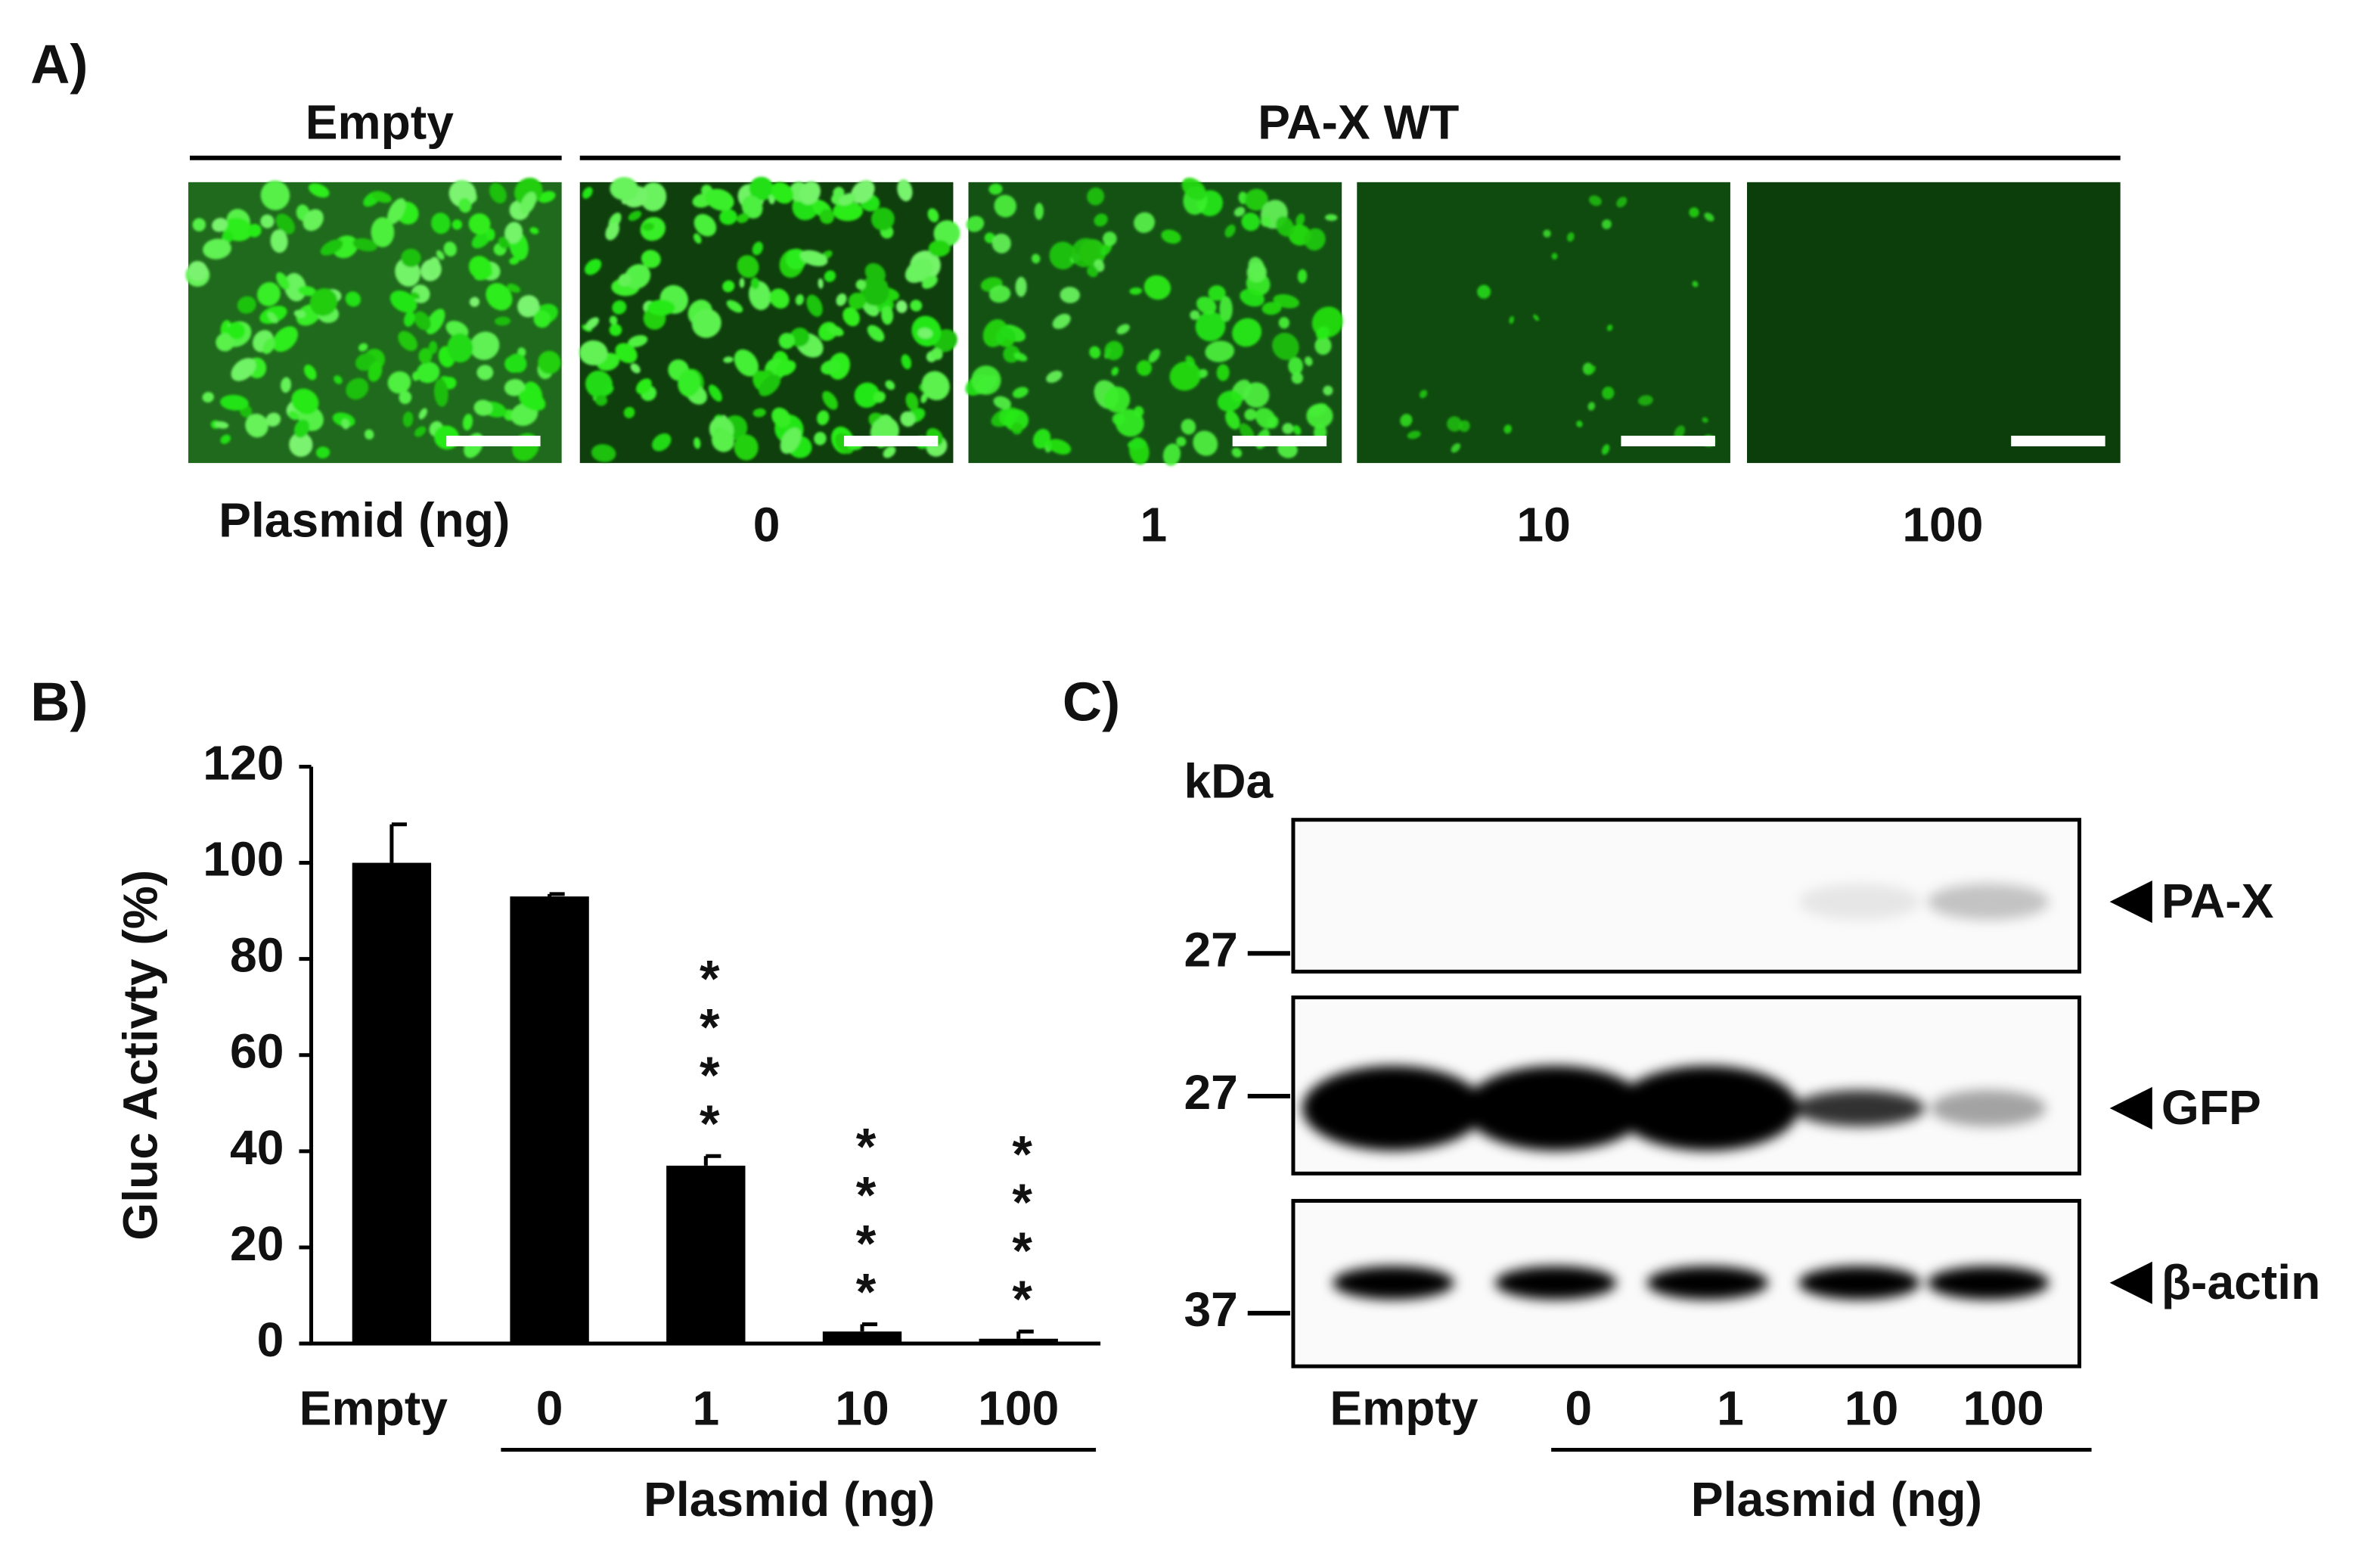 Image resolution: width=2380 pixels, height=1550 pixels. I want to click on cells, so click(769, 319).